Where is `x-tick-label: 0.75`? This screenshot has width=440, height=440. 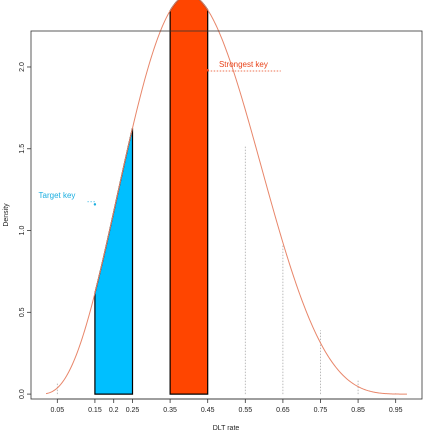
x-tick-label: 0.75 is located at coordinates (321, 410).